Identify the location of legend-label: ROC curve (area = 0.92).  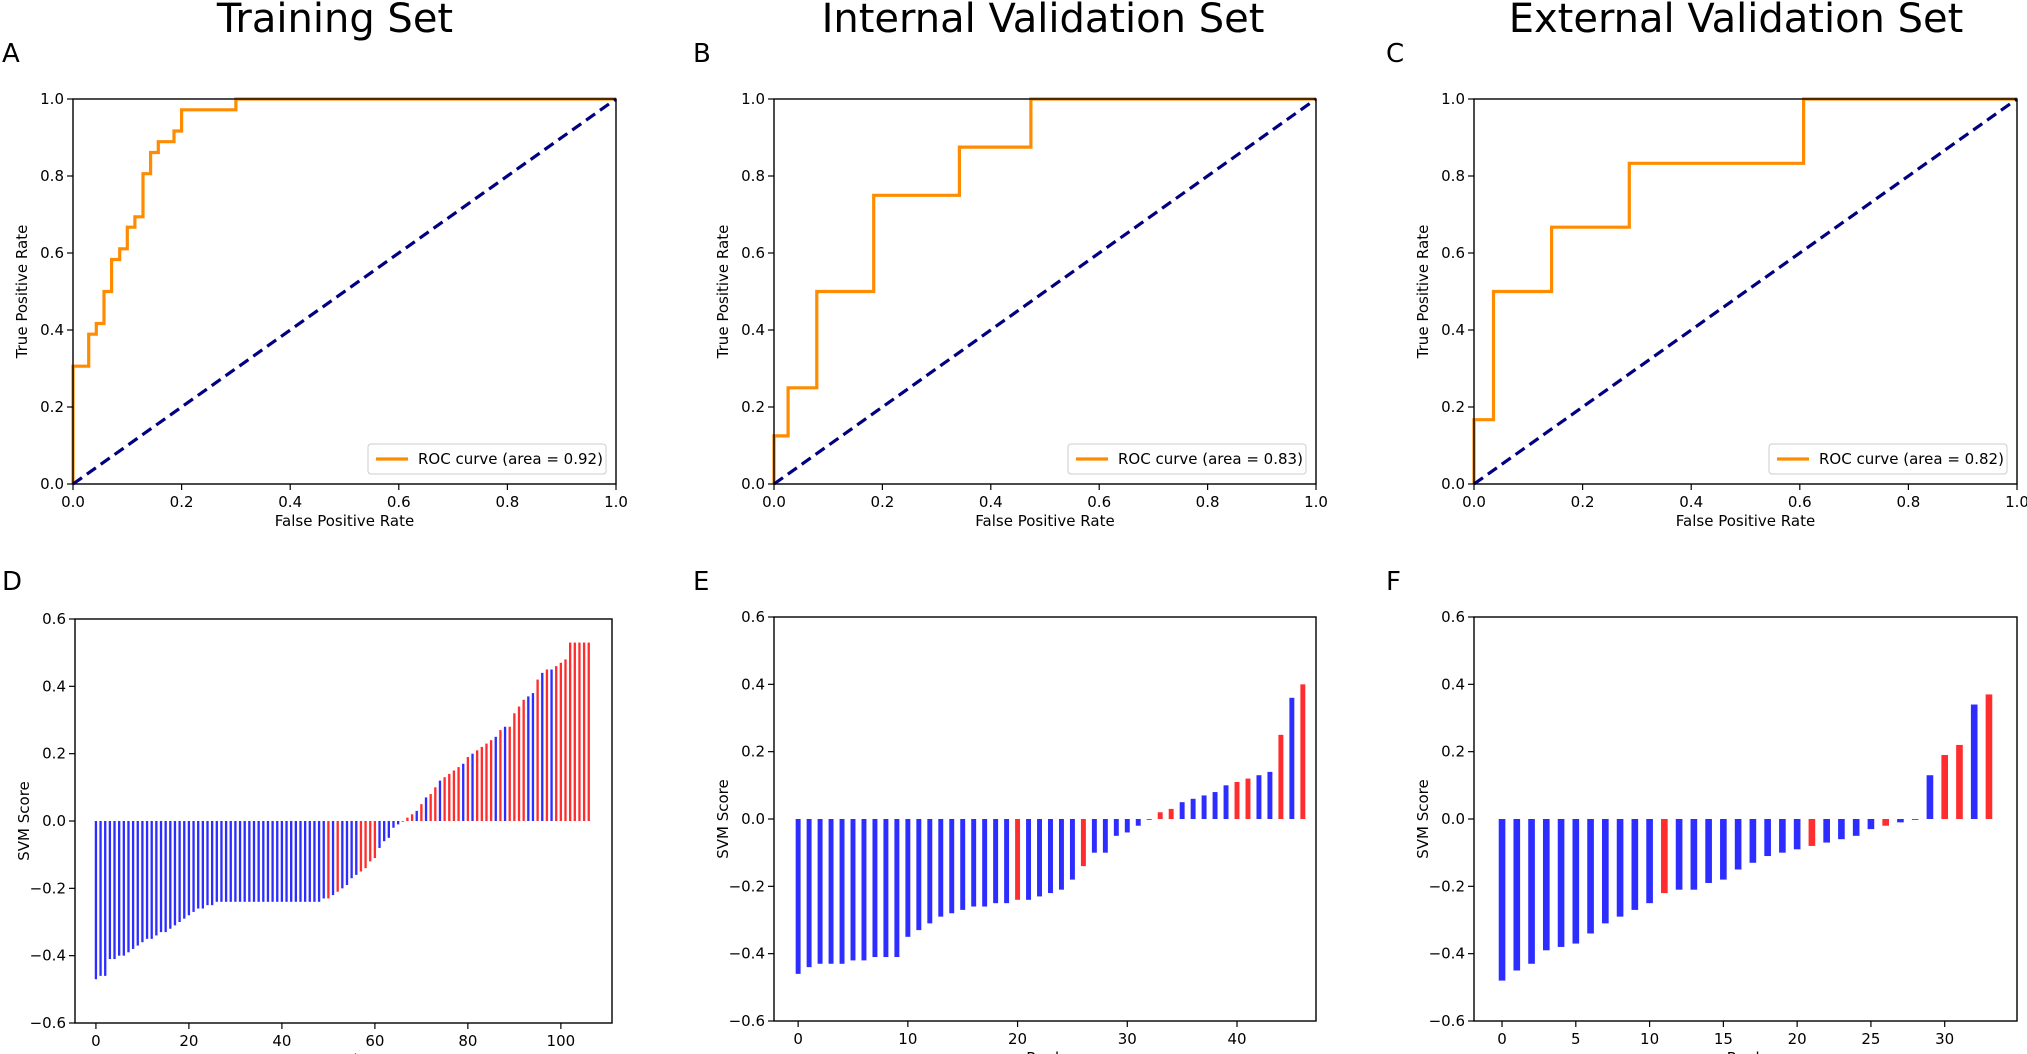
(510, 459).